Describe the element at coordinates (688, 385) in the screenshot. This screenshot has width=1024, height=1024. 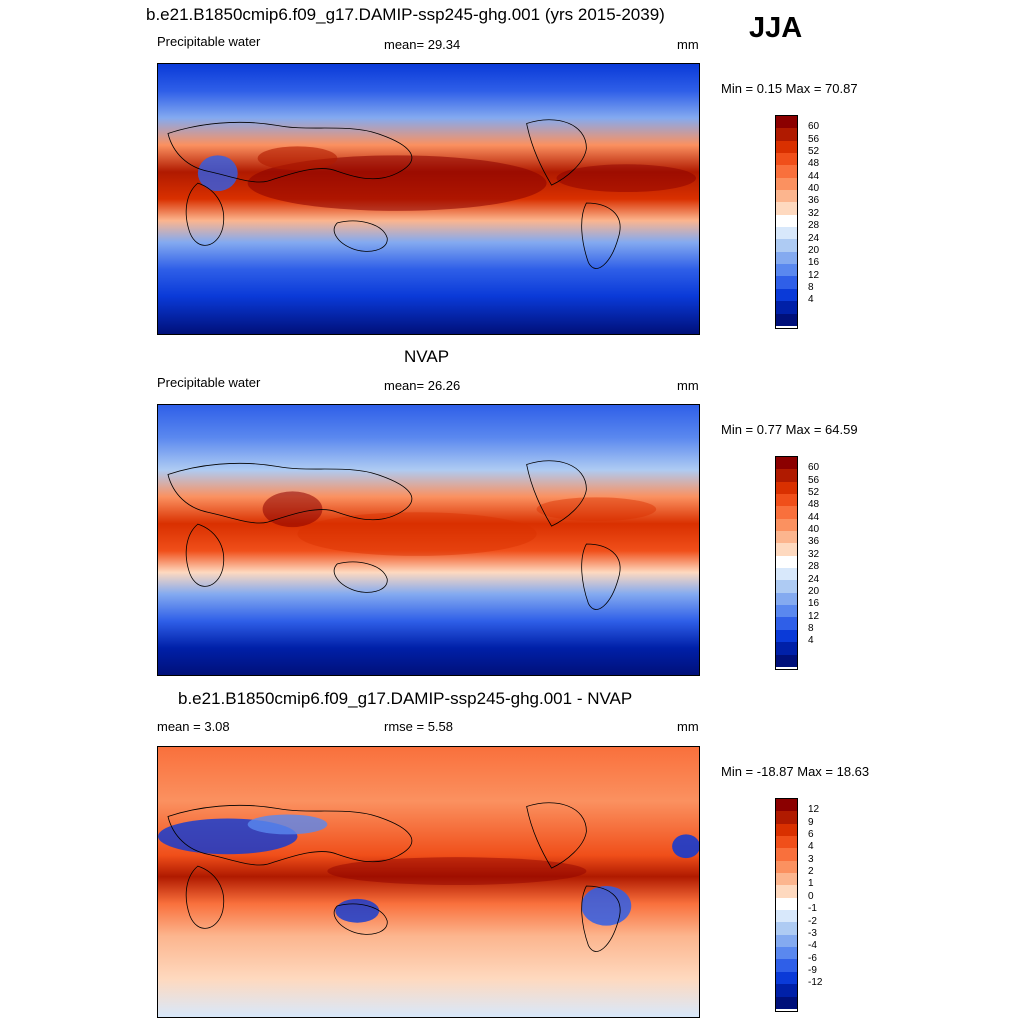
I see `panel-2-units: mm` at that location.